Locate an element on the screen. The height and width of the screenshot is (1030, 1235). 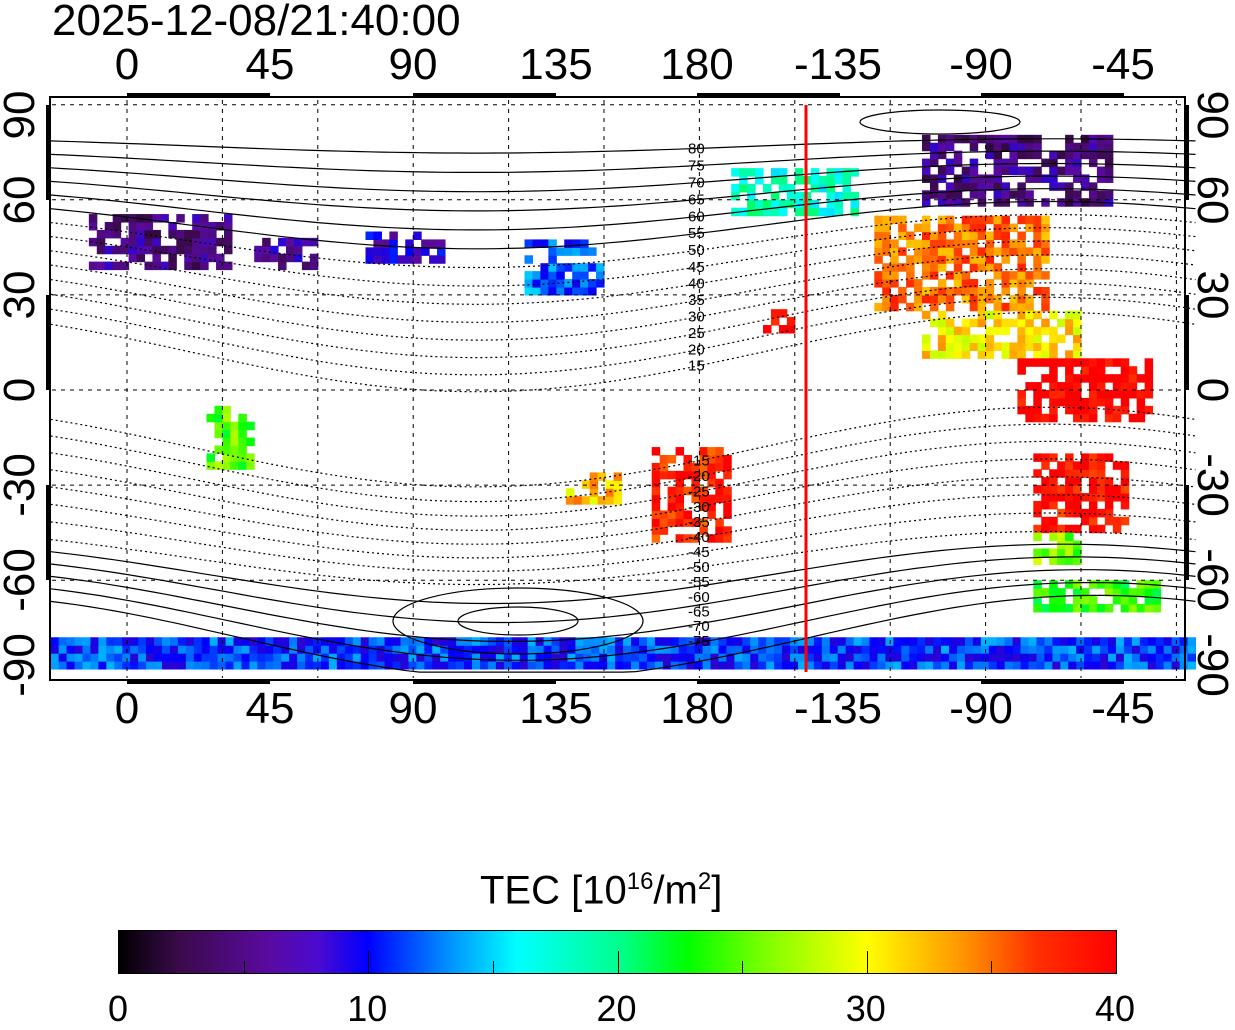
tec-region is located at coordinates (1018, 170).